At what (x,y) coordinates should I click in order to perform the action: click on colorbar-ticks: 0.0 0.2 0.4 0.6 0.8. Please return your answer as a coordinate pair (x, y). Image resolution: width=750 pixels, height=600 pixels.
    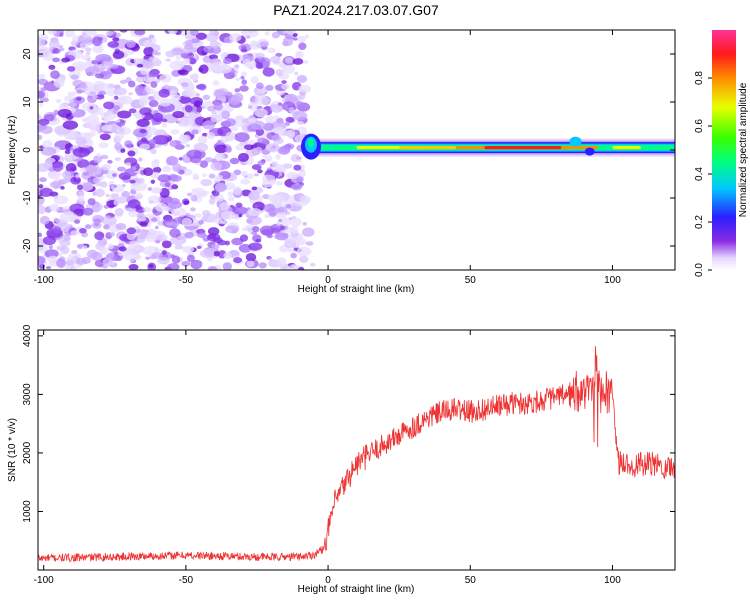
    Looking at the image, I should click on (703, 174).